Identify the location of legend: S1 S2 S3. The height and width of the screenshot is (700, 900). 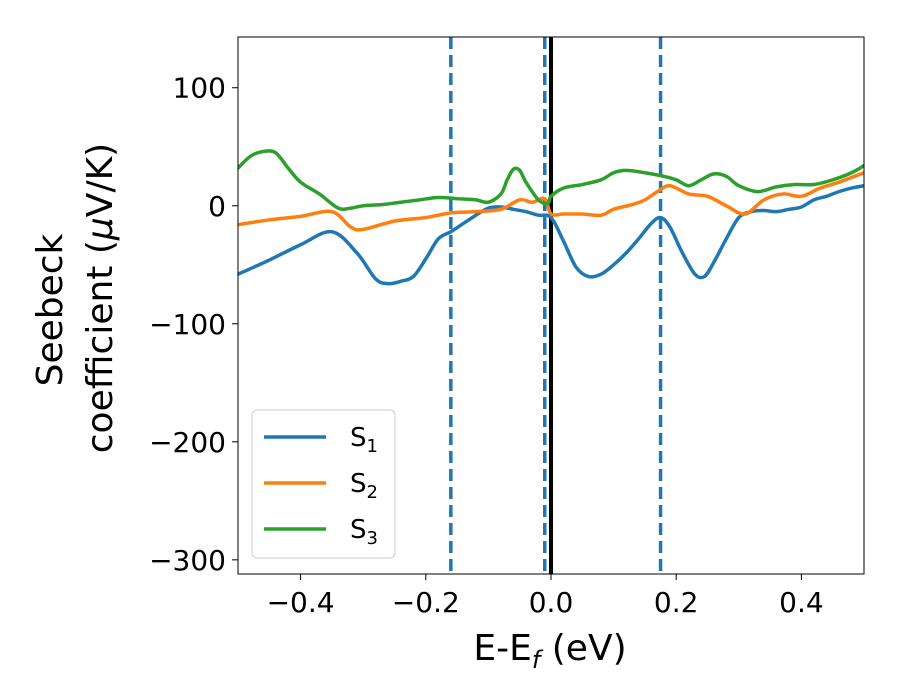
(323, 484).